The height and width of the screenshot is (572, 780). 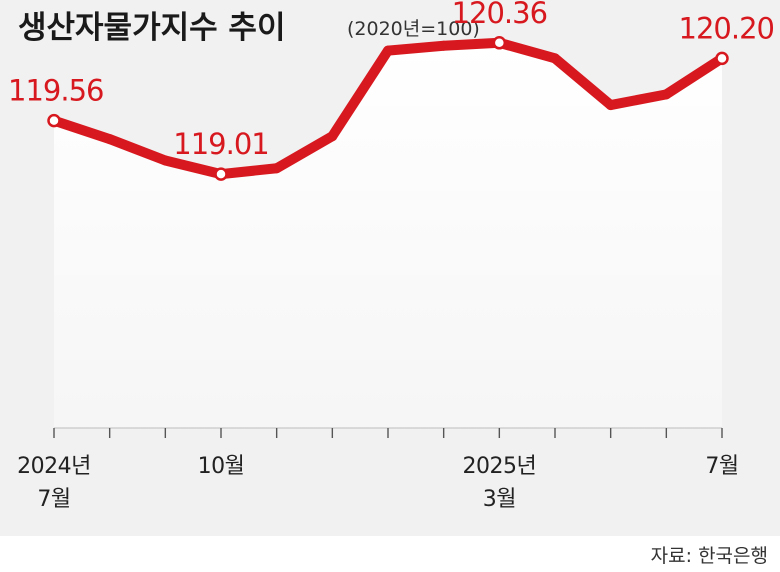 I want to click on source-note: 자료: 한국은행, so click(x=709, y=556).